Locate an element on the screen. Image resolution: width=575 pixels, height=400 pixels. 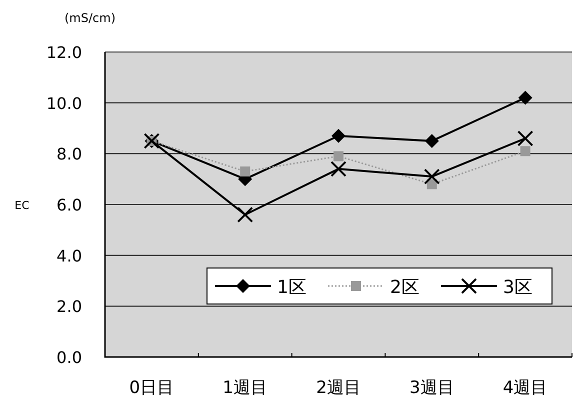
y-tick-label: 12.0 is located at coordinates (64, 52).